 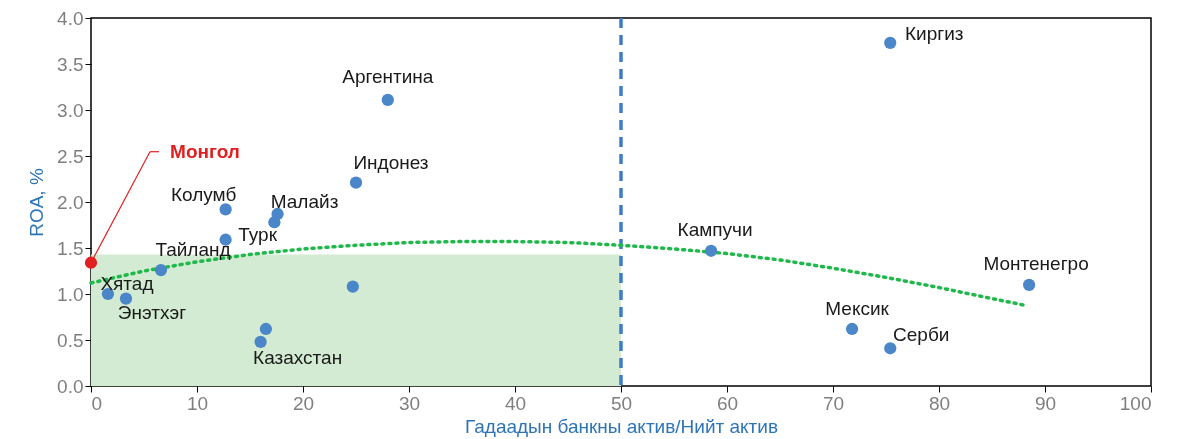 What do you see at coordinates (833, 403) in the screenshot?
I see `x-tick-label: 70` at bounding box center [833, 403].